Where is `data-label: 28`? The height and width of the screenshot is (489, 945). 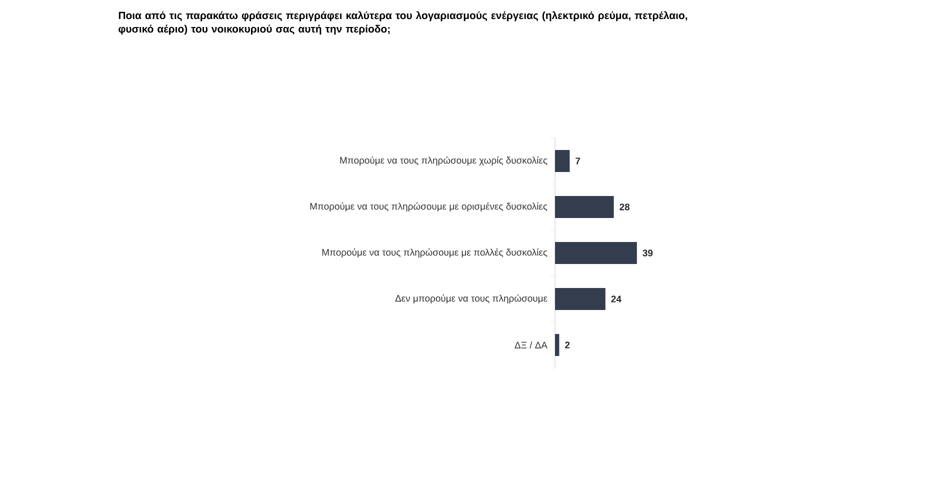 data-label: 28 is located at coordinates (625, 207).